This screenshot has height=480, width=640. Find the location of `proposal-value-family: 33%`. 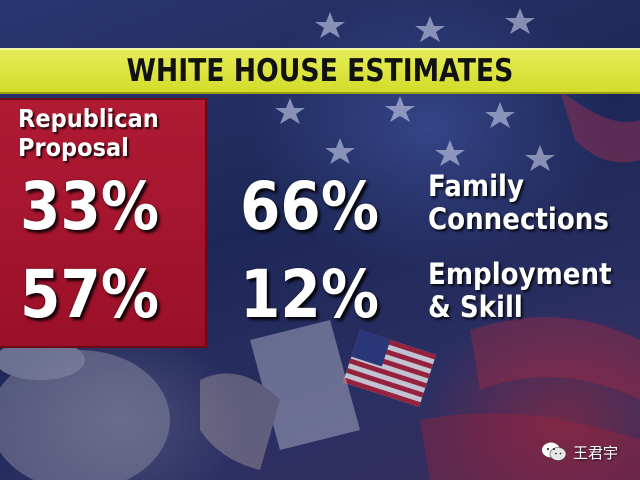

proposal-value-family: 33% is located at coordinates (90, 206).